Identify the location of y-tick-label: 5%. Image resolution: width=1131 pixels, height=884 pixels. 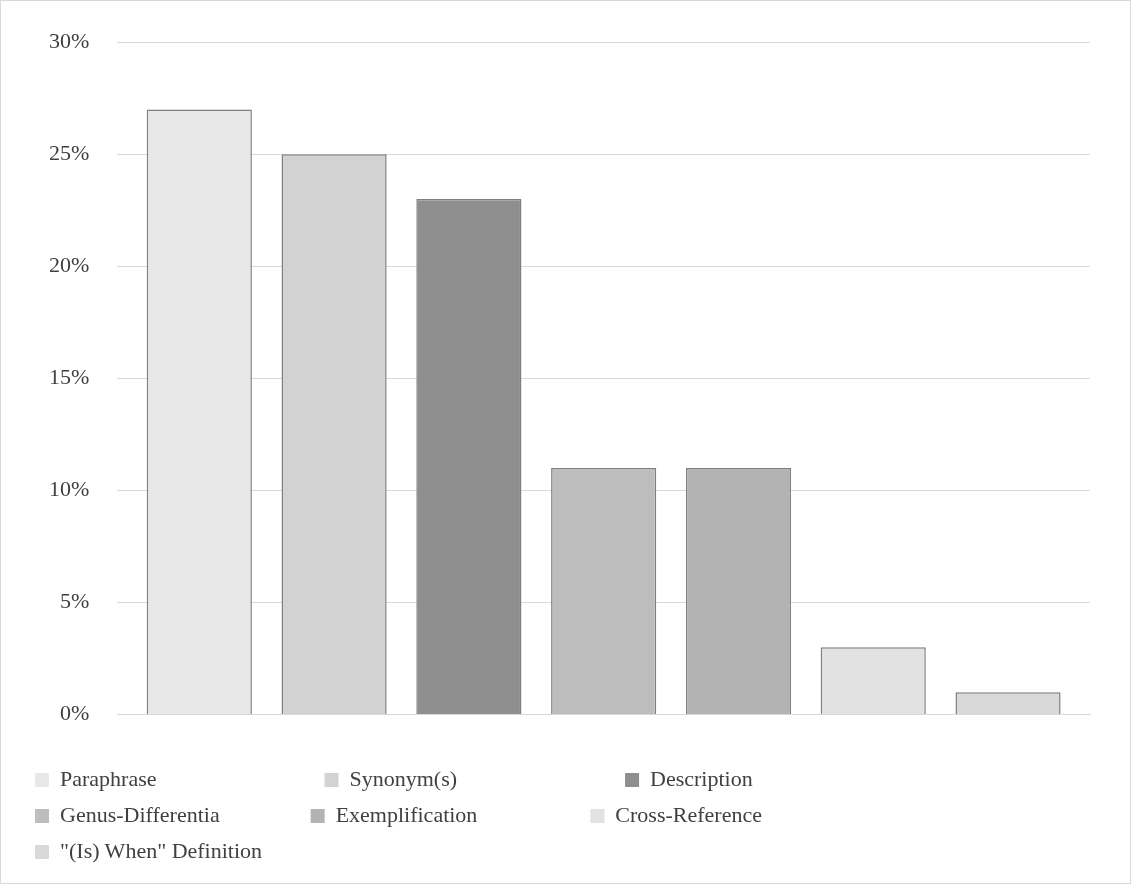
(75, 601).